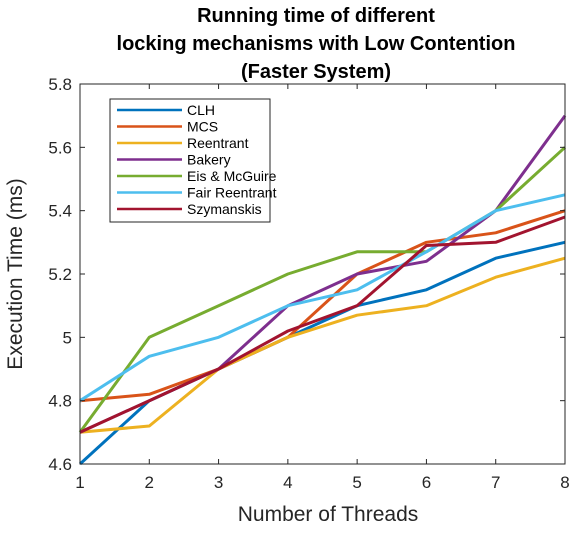 The image size is (573, 534). Describe the element at coordinates (67, 337) in the screenshot. I see `y-tick-label: 5` at that location.